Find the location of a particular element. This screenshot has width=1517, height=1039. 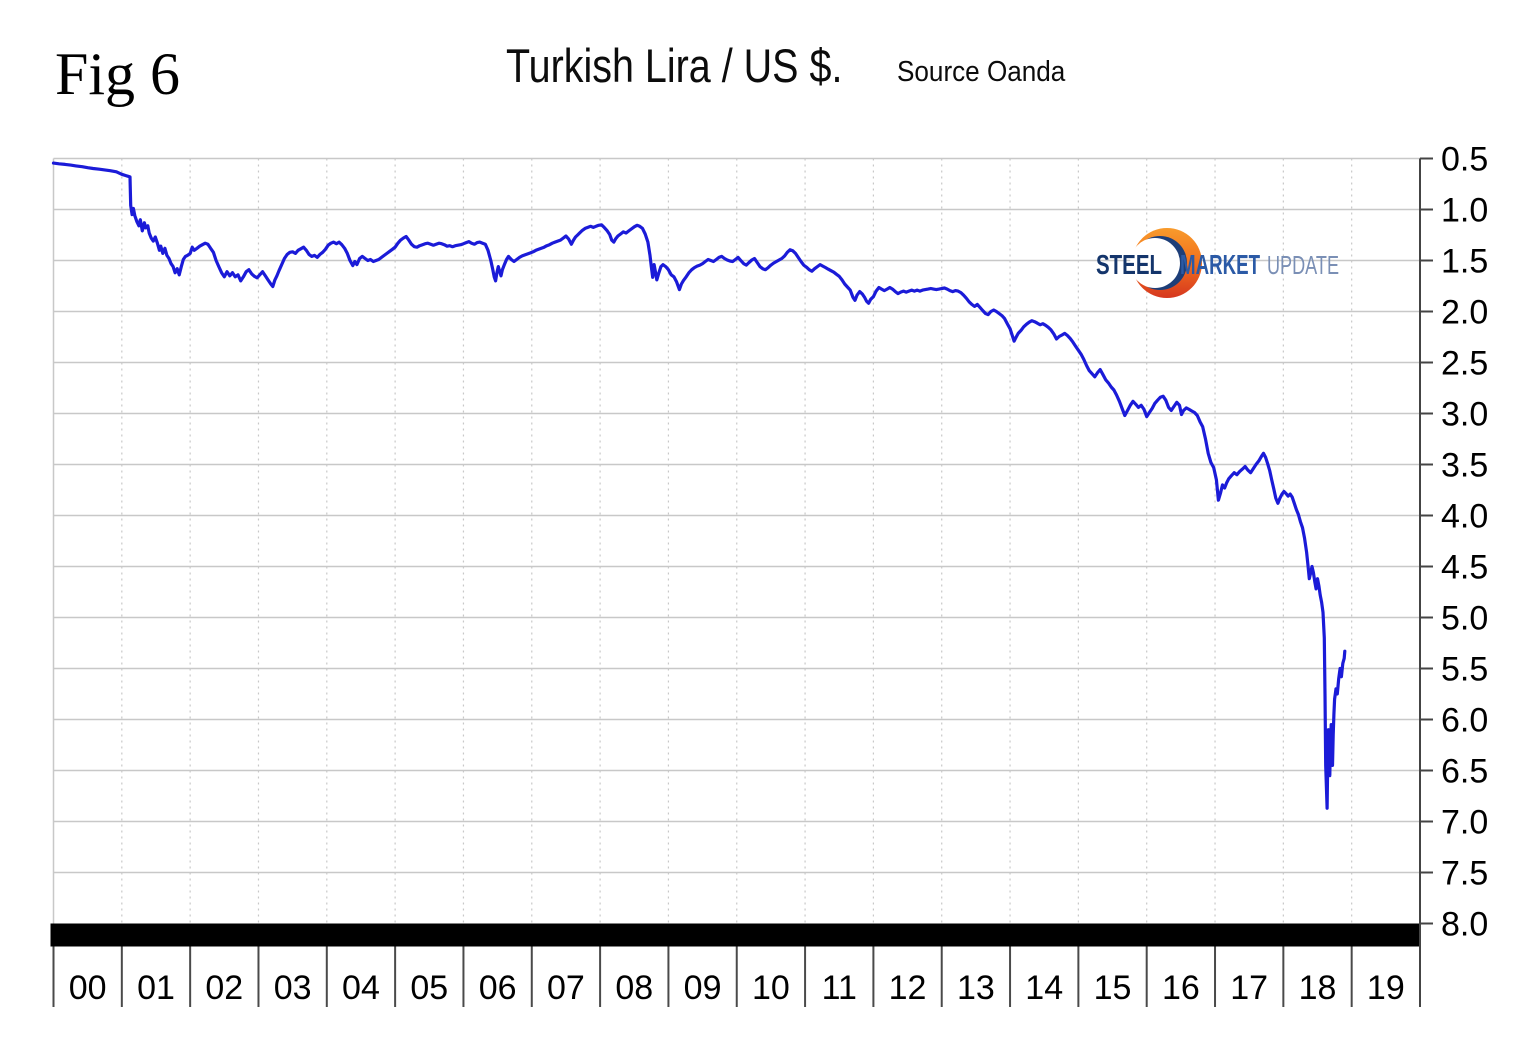

crescent-icon is located at coordinates (1166, 263).